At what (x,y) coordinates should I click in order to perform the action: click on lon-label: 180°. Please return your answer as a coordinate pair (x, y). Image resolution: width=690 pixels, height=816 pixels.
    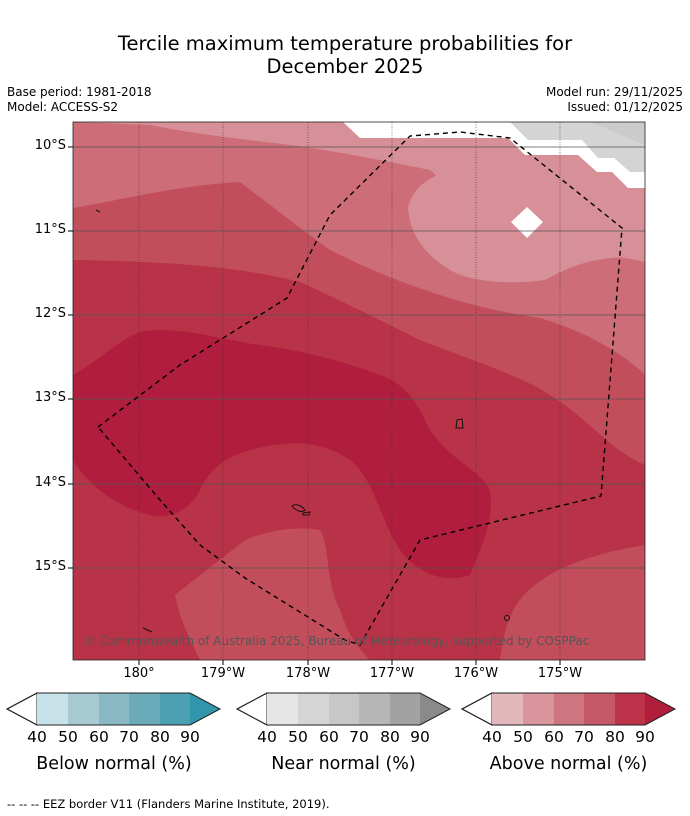
    Looking at the image, I should click on (139, 673).